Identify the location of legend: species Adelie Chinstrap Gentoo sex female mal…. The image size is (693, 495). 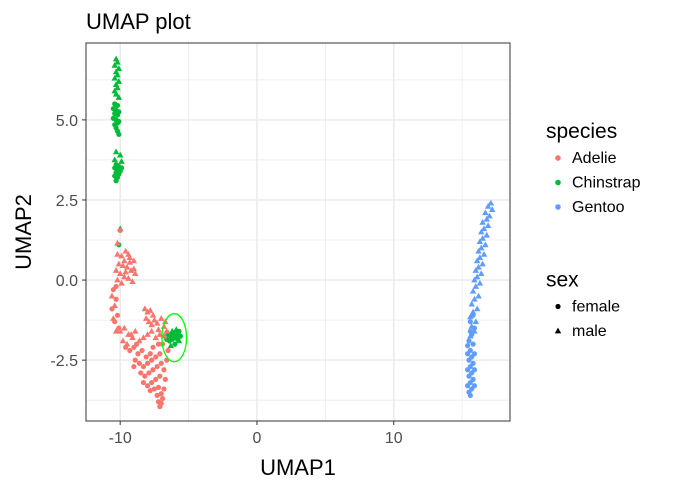
(593, 230).